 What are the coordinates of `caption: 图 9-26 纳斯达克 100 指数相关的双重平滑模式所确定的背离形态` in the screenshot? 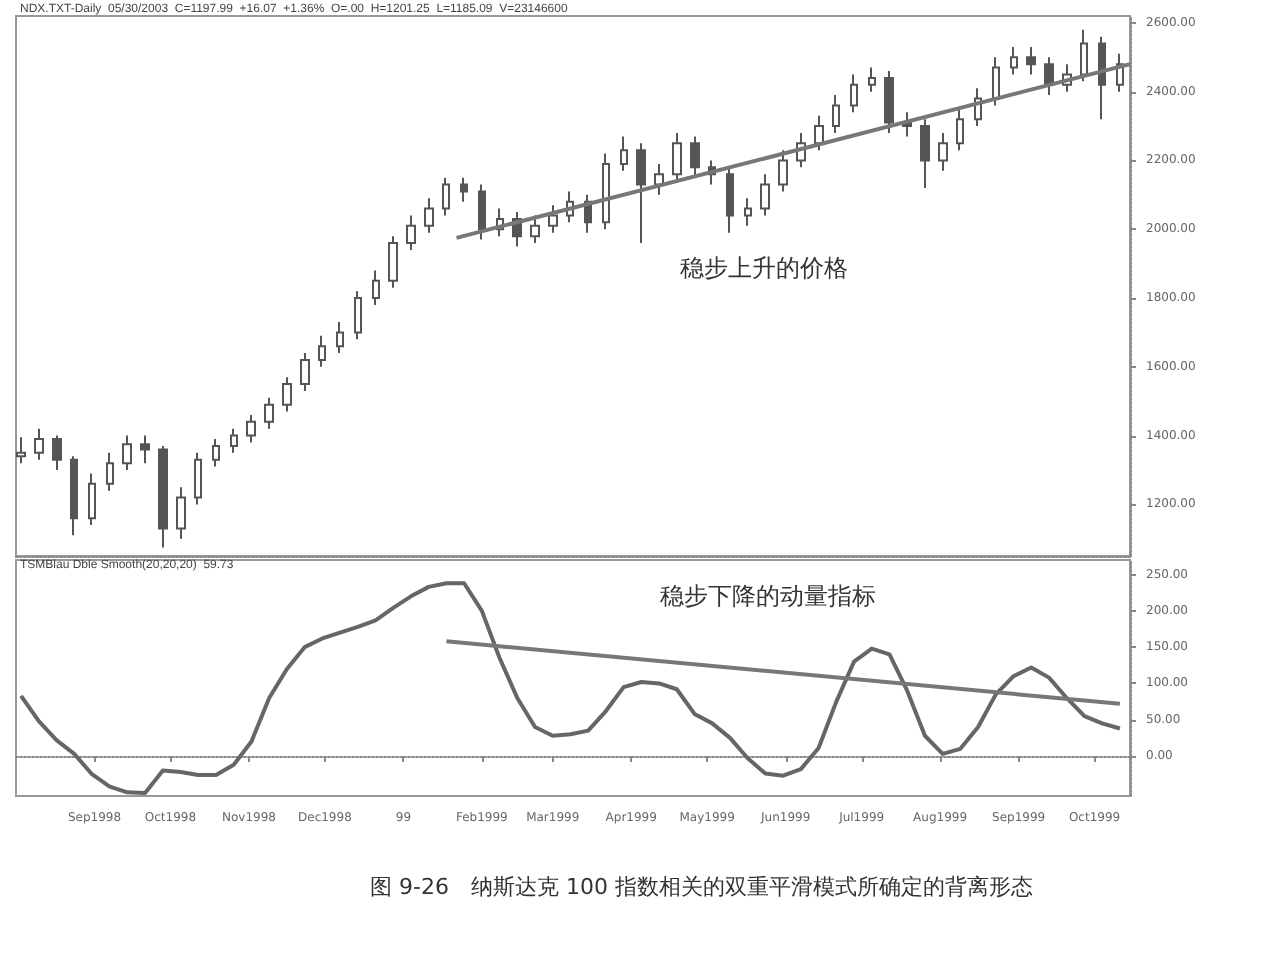 It's located at (701, 887).